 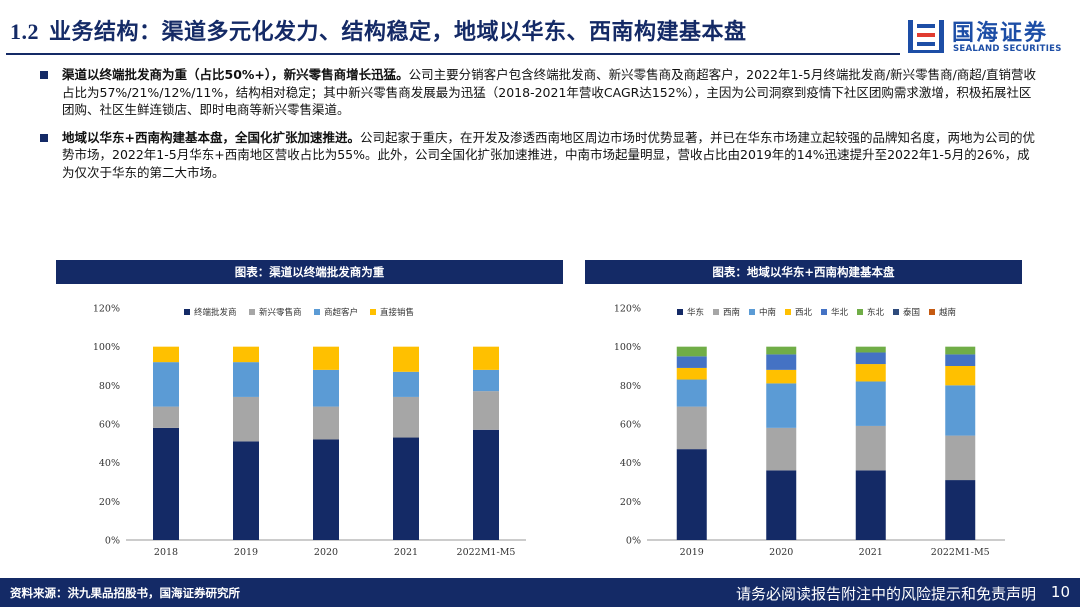 What do you see at coordinates (803, 272) in the screenshot?
I see `chart-title-region: 图表：地域以华东+西南构建基本盘` at bounding box center [803, 272].